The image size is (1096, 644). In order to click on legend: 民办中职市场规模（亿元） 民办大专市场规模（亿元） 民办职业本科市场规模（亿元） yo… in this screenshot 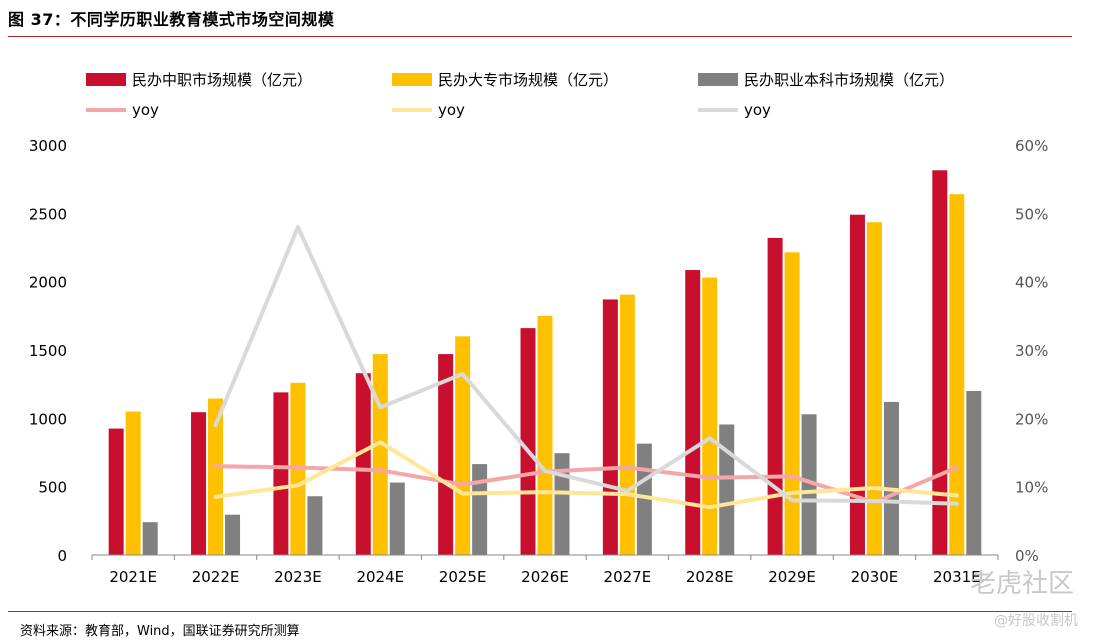, I will do `click(520, 95)`.